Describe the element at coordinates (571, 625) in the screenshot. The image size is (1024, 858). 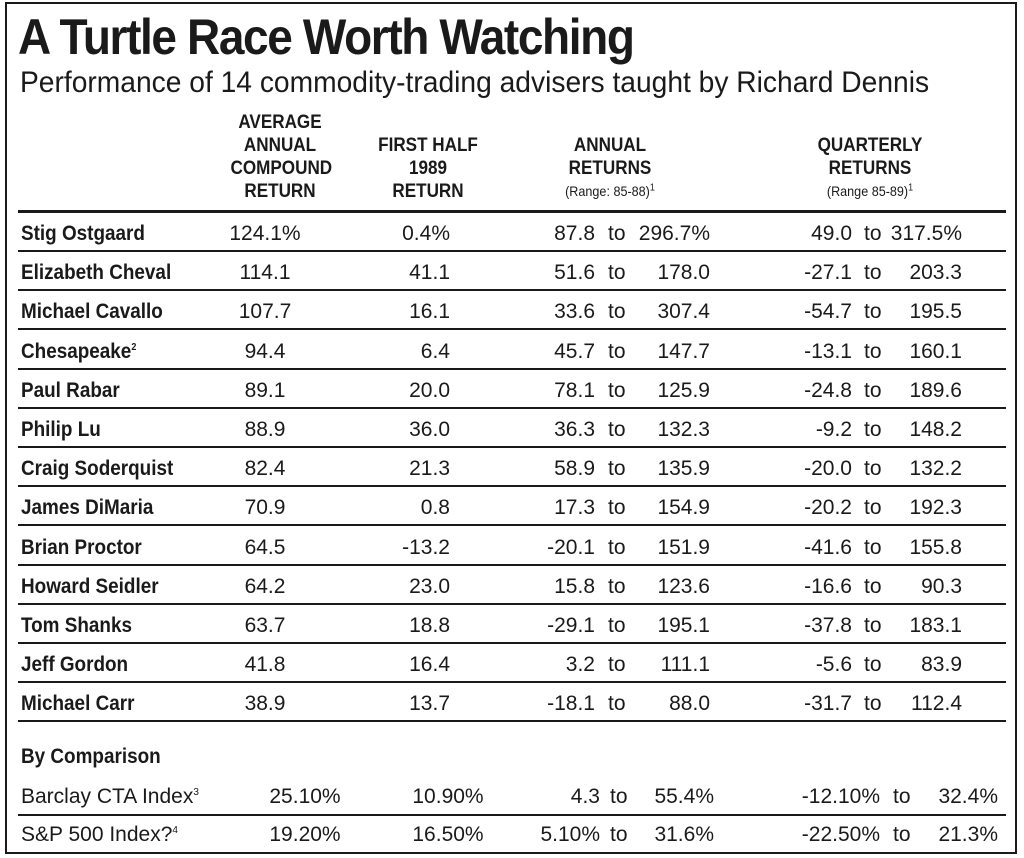
I see `annual-return-low: -29.1` at that location.